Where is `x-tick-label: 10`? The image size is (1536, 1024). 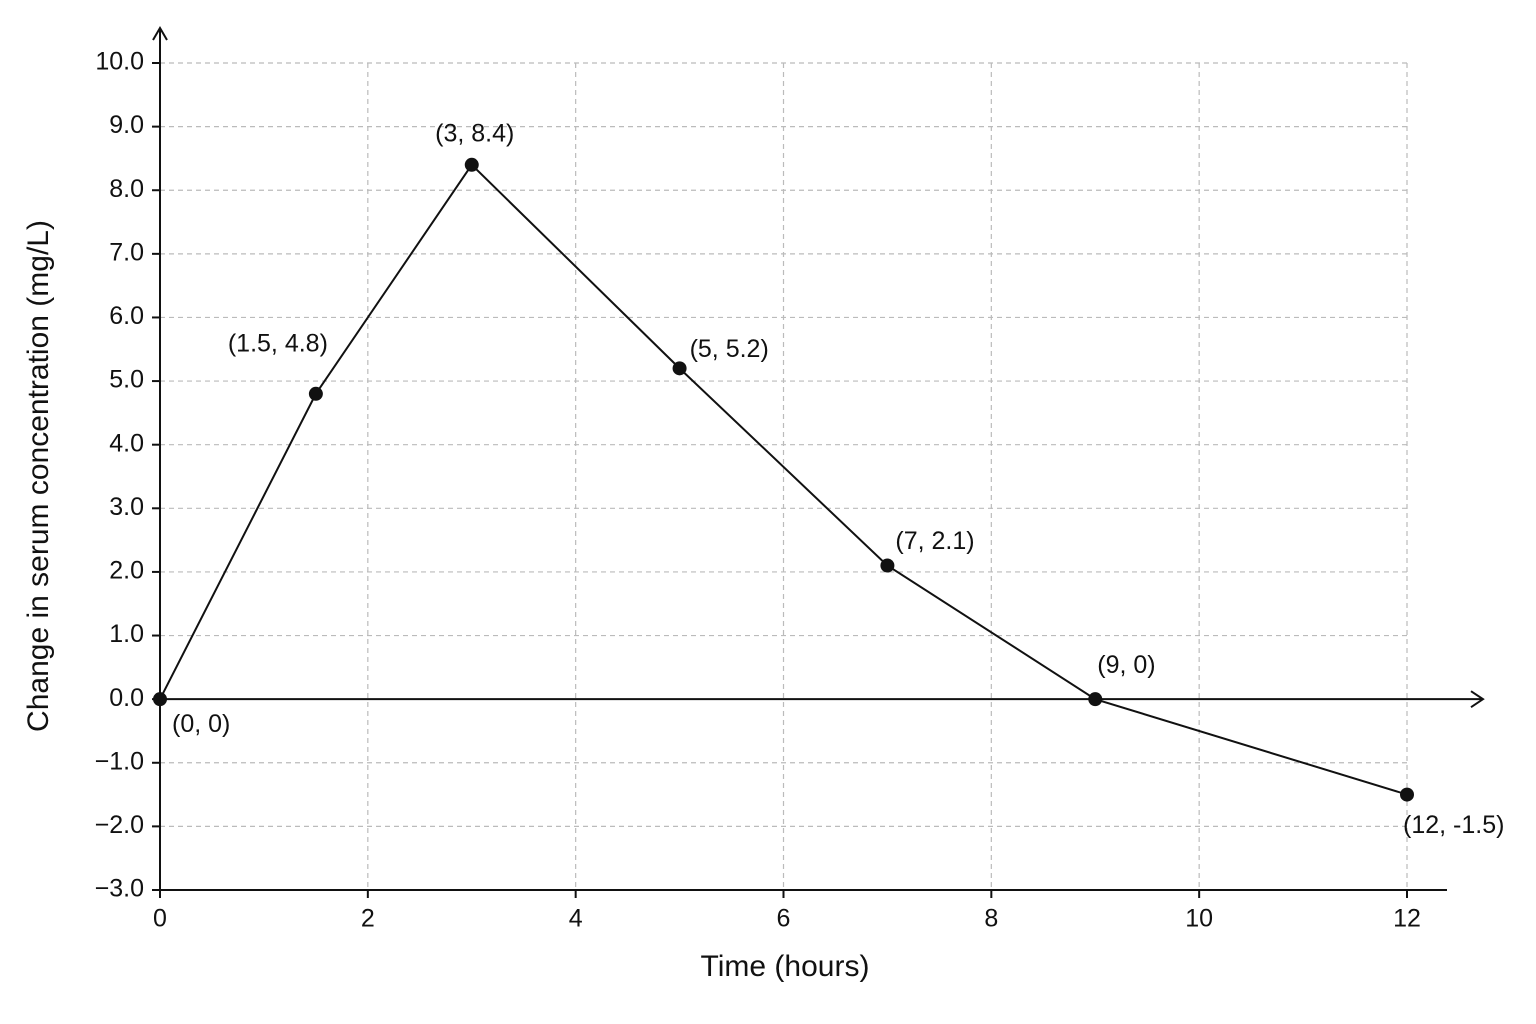
x-tick-label: 10 is located at coordinates (1199, 919).